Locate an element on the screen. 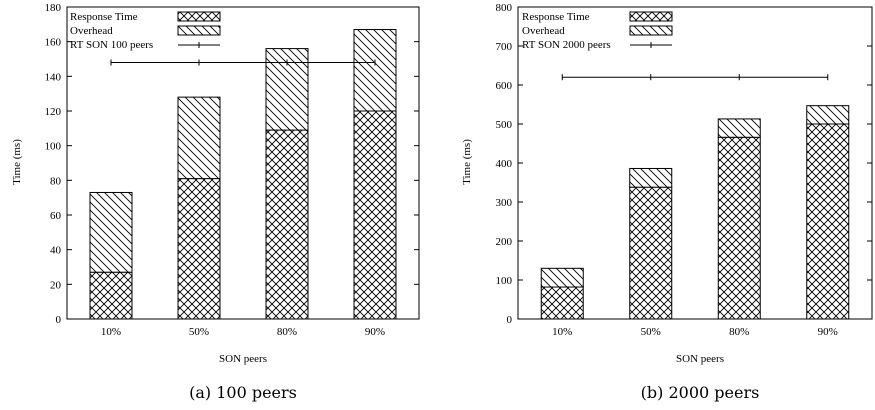 The height and width of the screenshot is (410, 875). legend: Response Time Overhead RT SON 2000 peers is located at coordinates (597, 31).